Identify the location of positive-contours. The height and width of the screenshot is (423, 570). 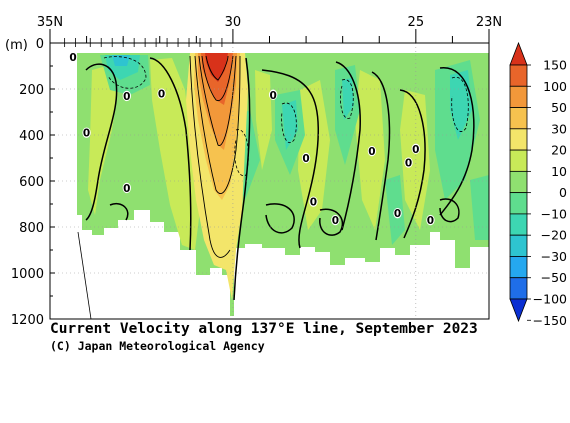
(215, 156).